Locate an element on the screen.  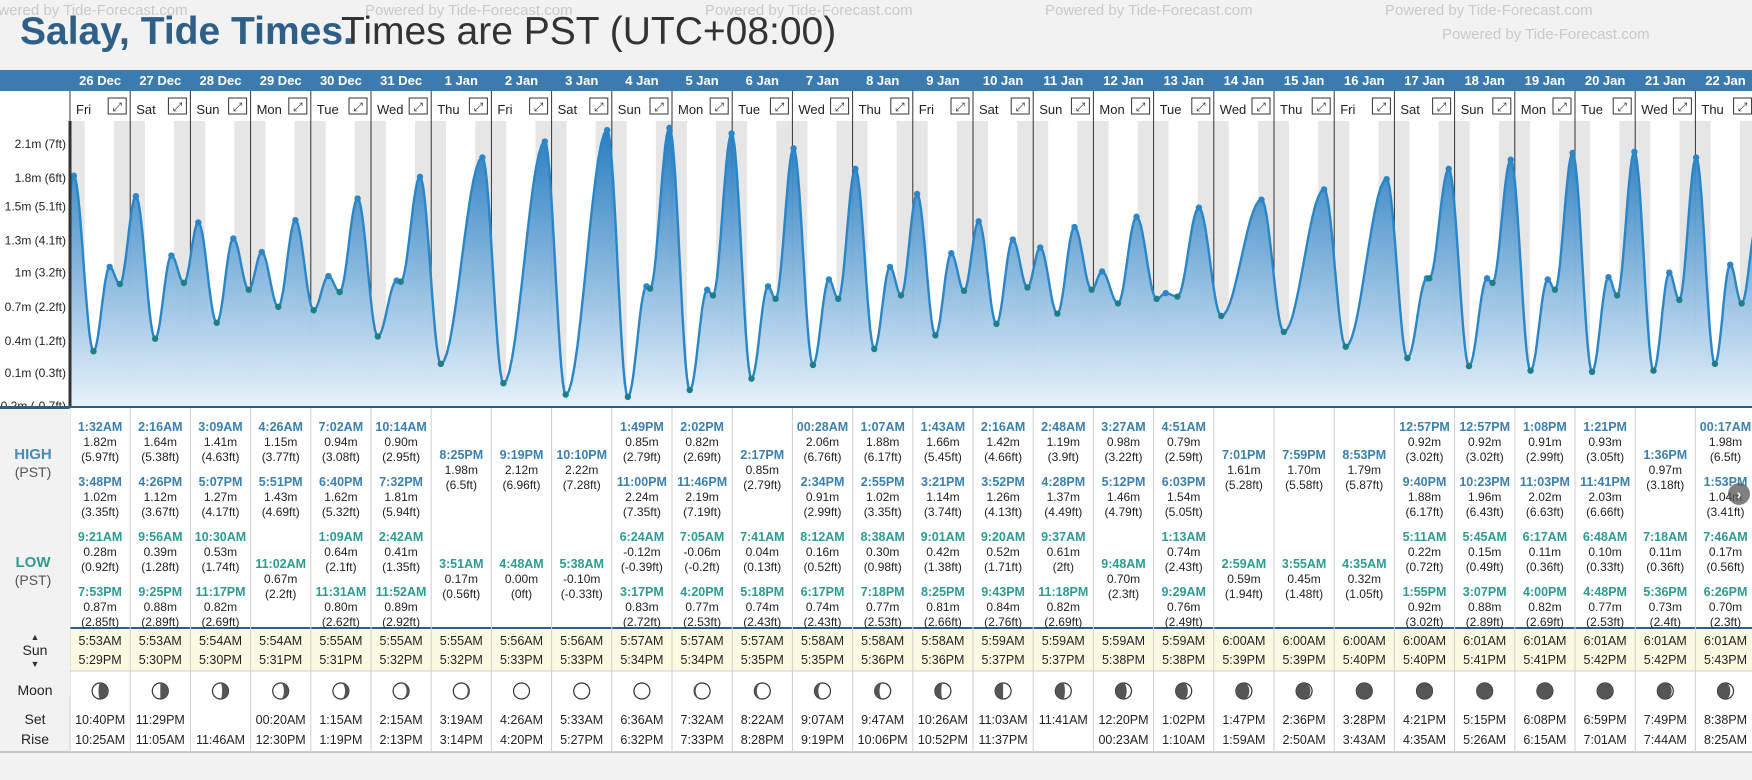
high-tide-time: 11:41PM is located at coordinates (1605, 482).